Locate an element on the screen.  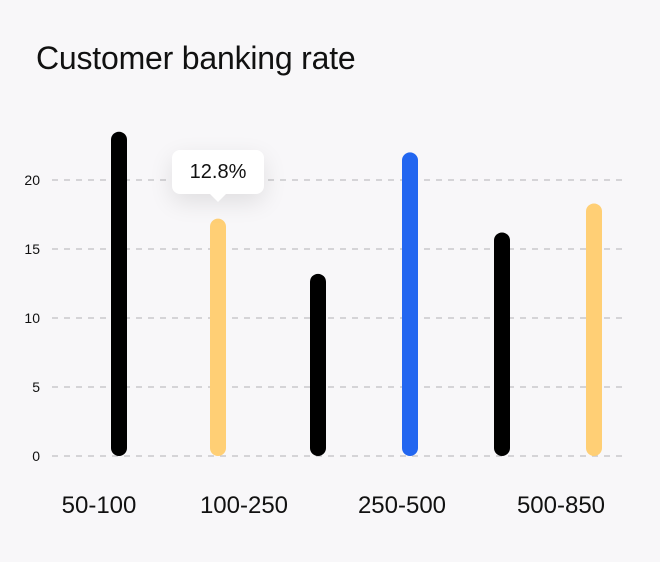
x-category-label: 100-250 is located at coordinates (244, 505).